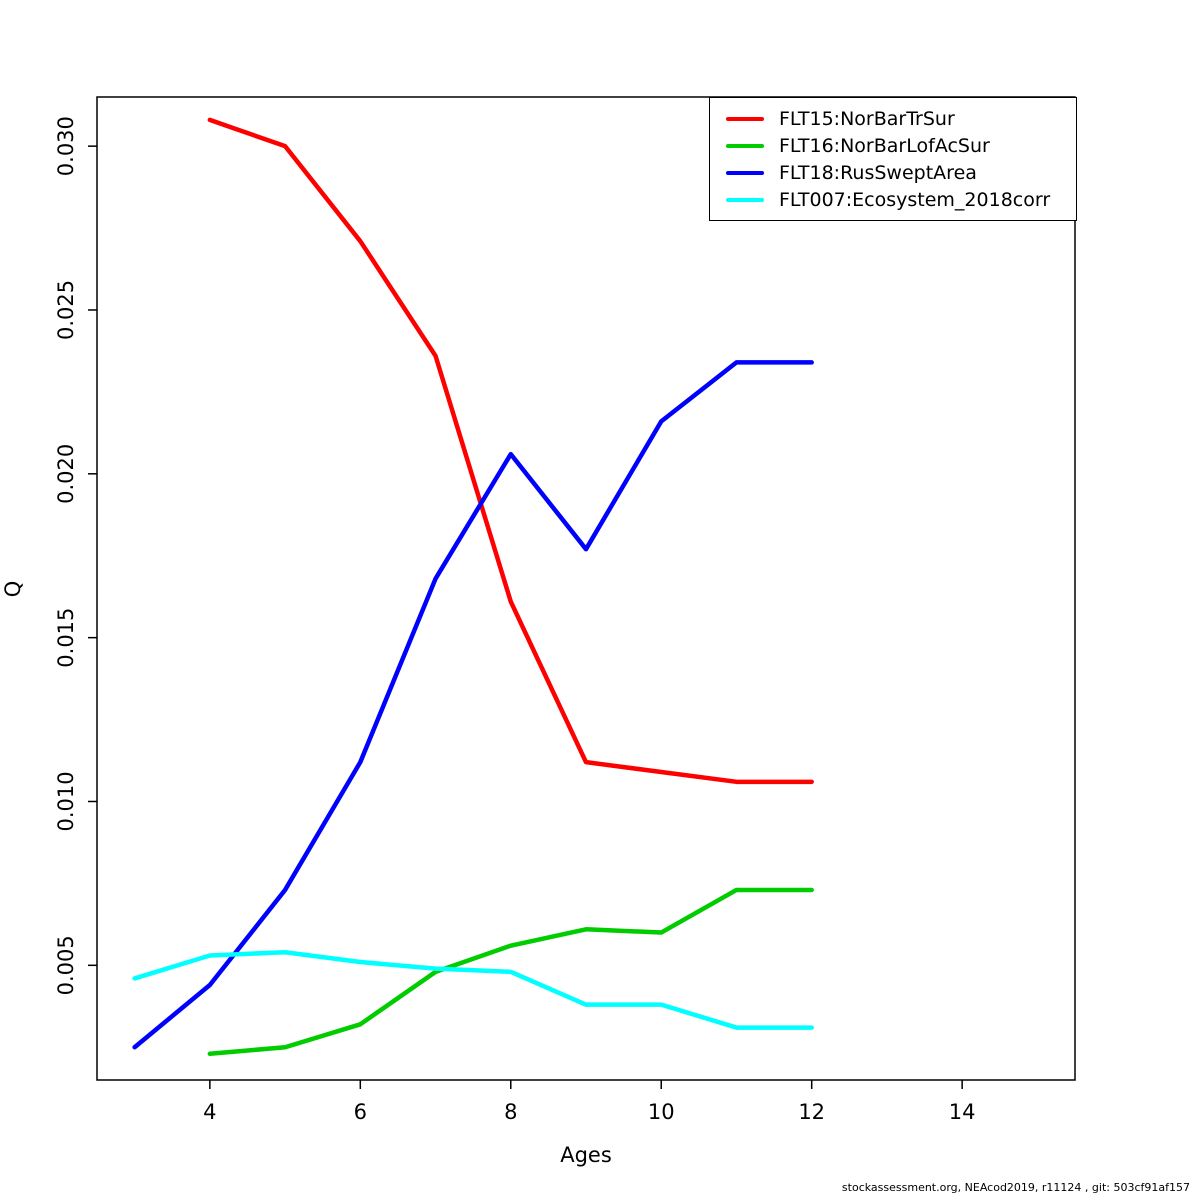 This screenshot has height=1200, width=1200. I want to click on y-tick-label: 0.020, so click(66, 474).